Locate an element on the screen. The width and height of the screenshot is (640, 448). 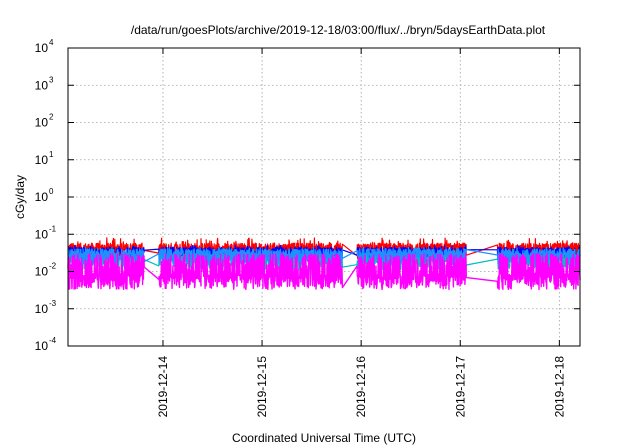
y-tick-exponent: -2 is located at coordinates (53, 266).